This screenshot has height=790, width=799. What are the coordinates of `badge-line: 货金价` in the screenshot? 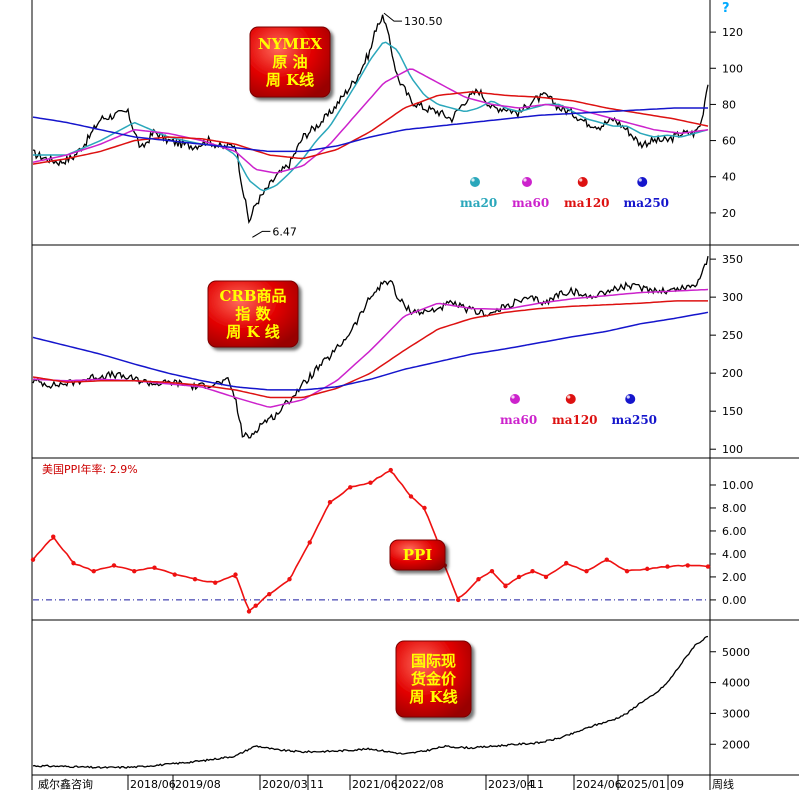 It's located at (434, 679).